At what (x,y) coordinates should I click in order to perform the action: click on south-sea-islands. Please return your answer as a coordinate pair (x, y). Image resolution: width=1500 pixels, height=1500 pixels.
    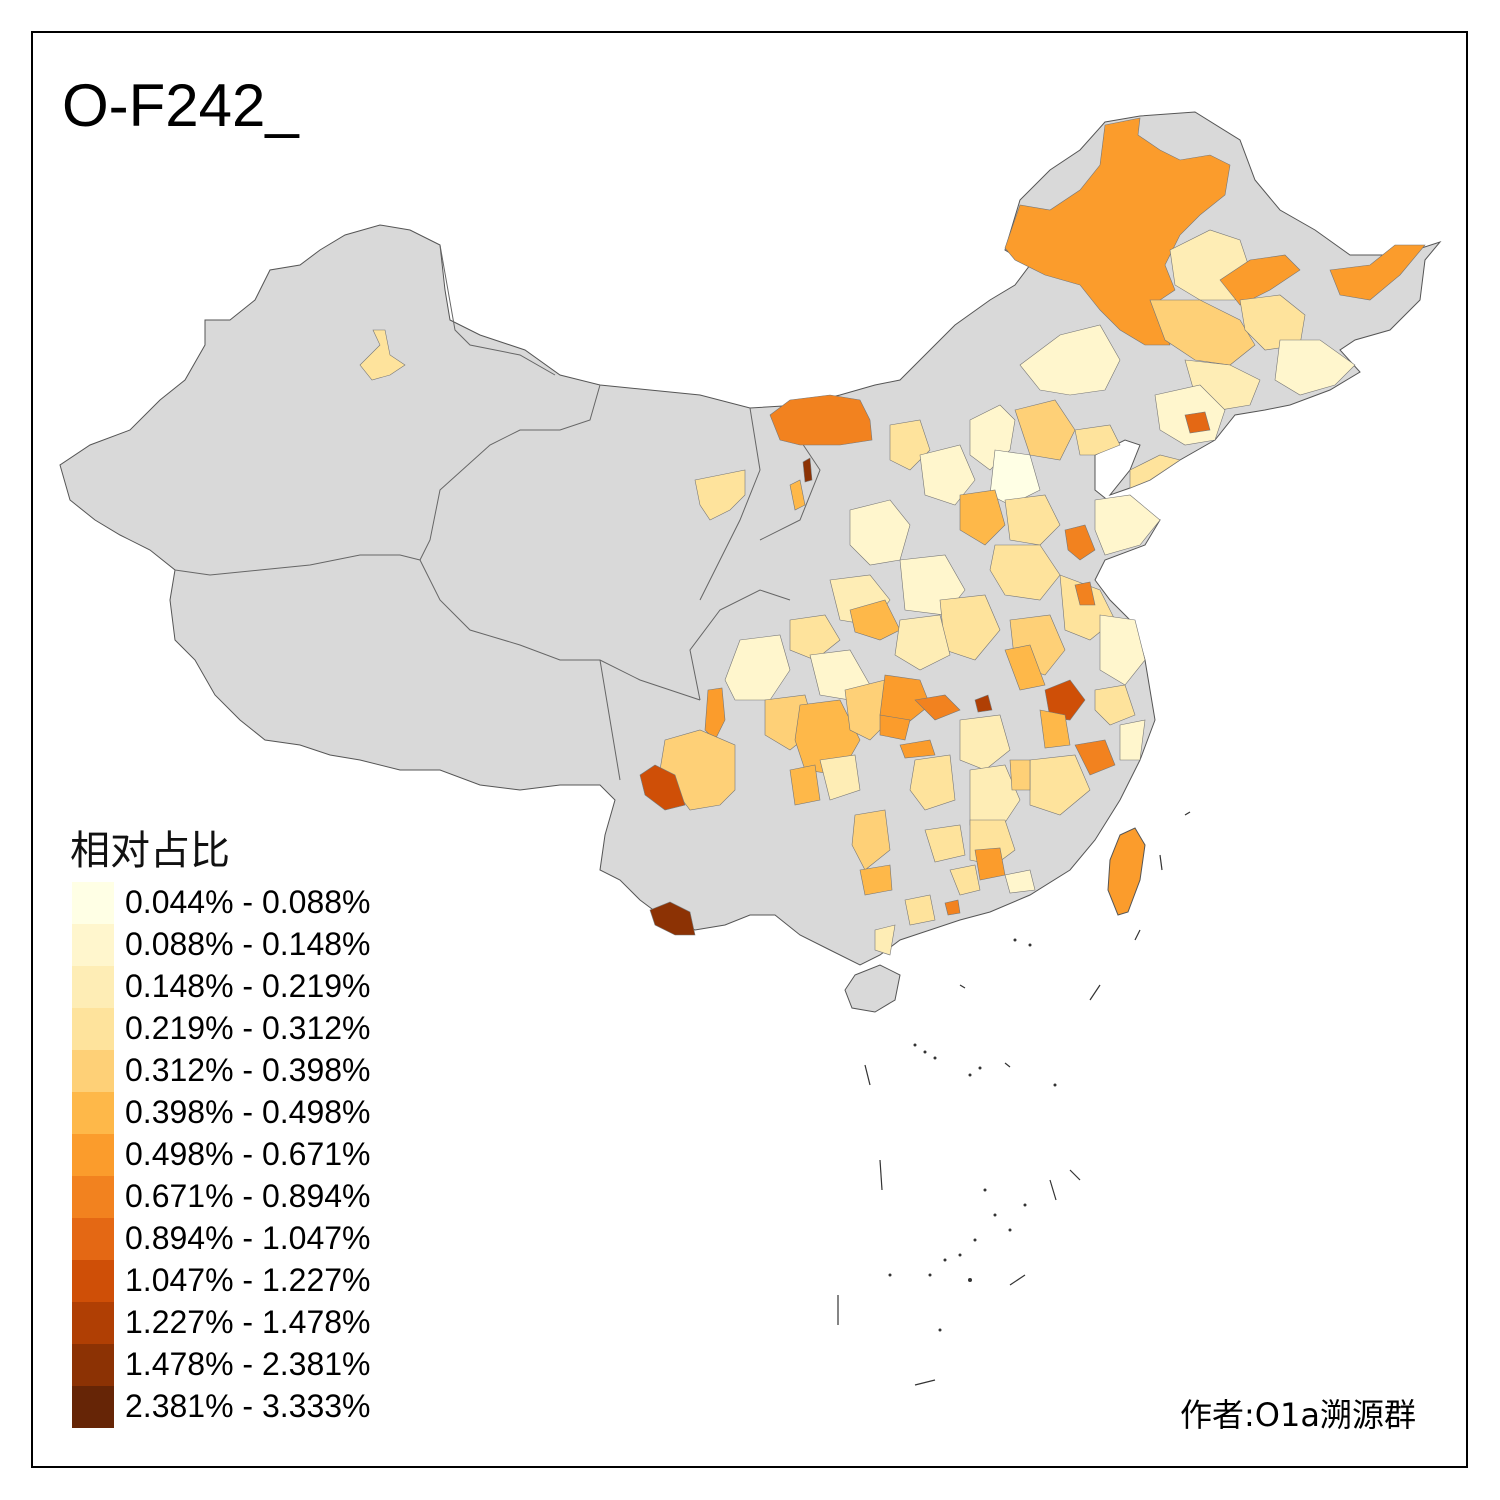
    Looking at the image, I should click on (1014, 1098).